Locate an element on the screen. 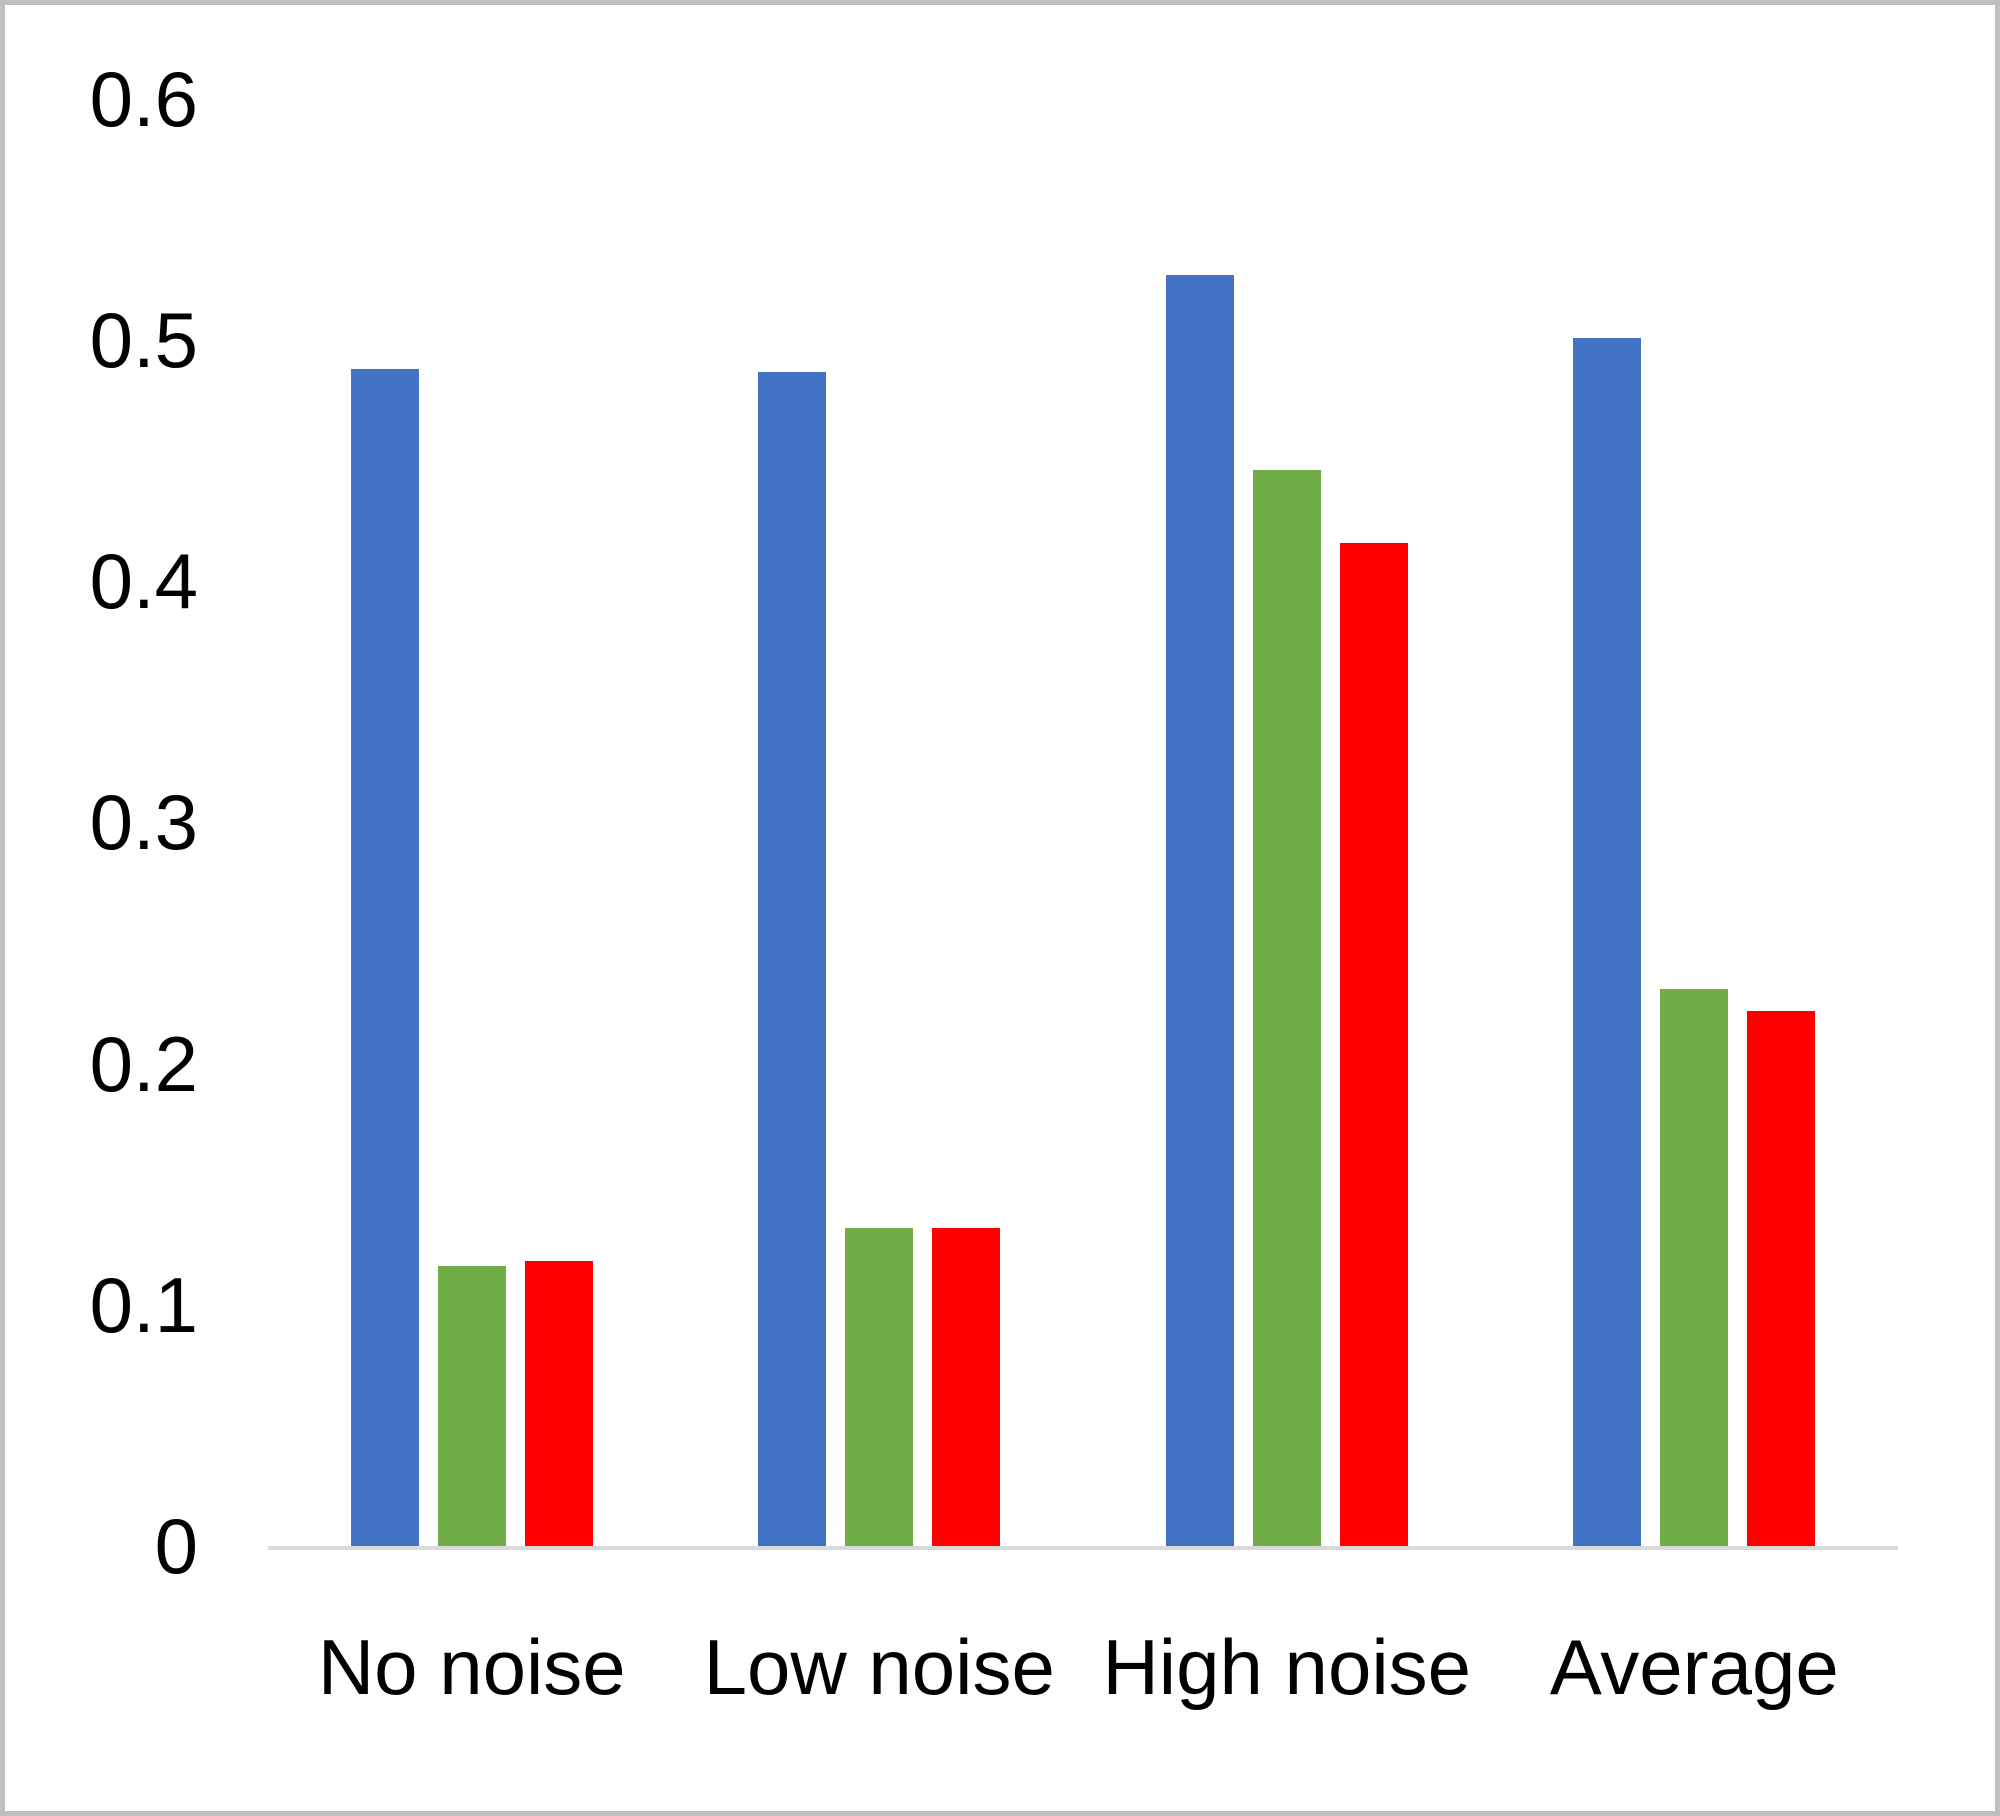 This screenshot has height=1816, width=2000. bar-no-noise-blue is located at coordinates (384, 957).